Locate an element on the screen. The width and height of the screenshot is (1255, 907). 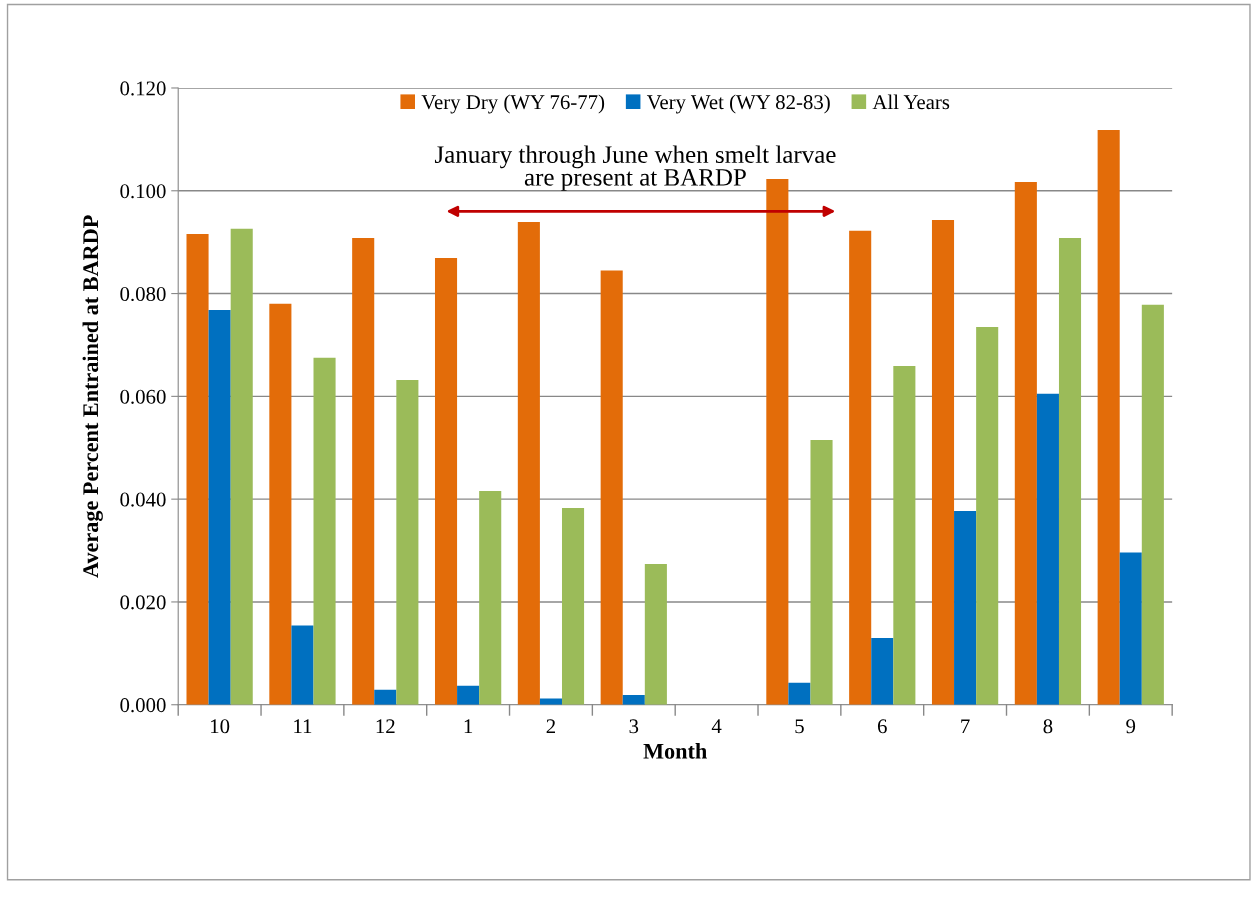
x-tick-label: 3 is located at coordinates (634, 726).